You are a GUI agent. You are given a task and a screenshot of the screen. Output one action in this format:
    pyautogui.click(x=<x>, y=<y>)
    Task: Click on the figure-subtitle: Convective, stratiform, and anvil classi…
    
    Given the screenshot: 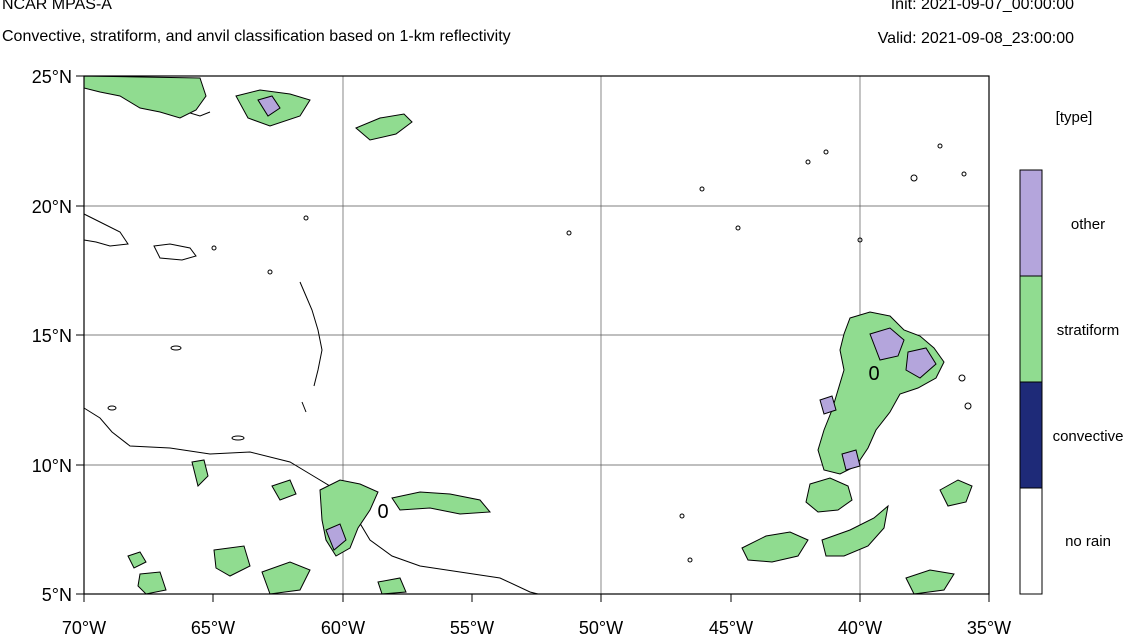 What is the action you would take?
    pyautogui.click(x=256, y=36)
    